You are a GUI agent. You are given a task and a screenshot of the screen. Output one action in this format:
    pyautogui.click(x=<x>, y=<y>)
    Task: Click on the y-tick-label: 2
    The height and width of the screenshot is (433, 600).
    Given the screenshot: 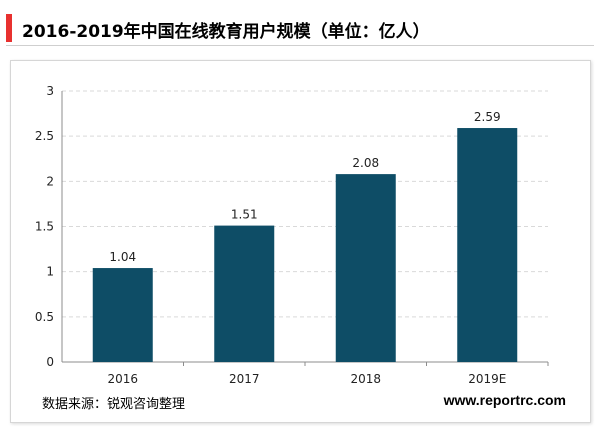 What is the action you would take?
    pyautogui.click(x=50, y=181)
    